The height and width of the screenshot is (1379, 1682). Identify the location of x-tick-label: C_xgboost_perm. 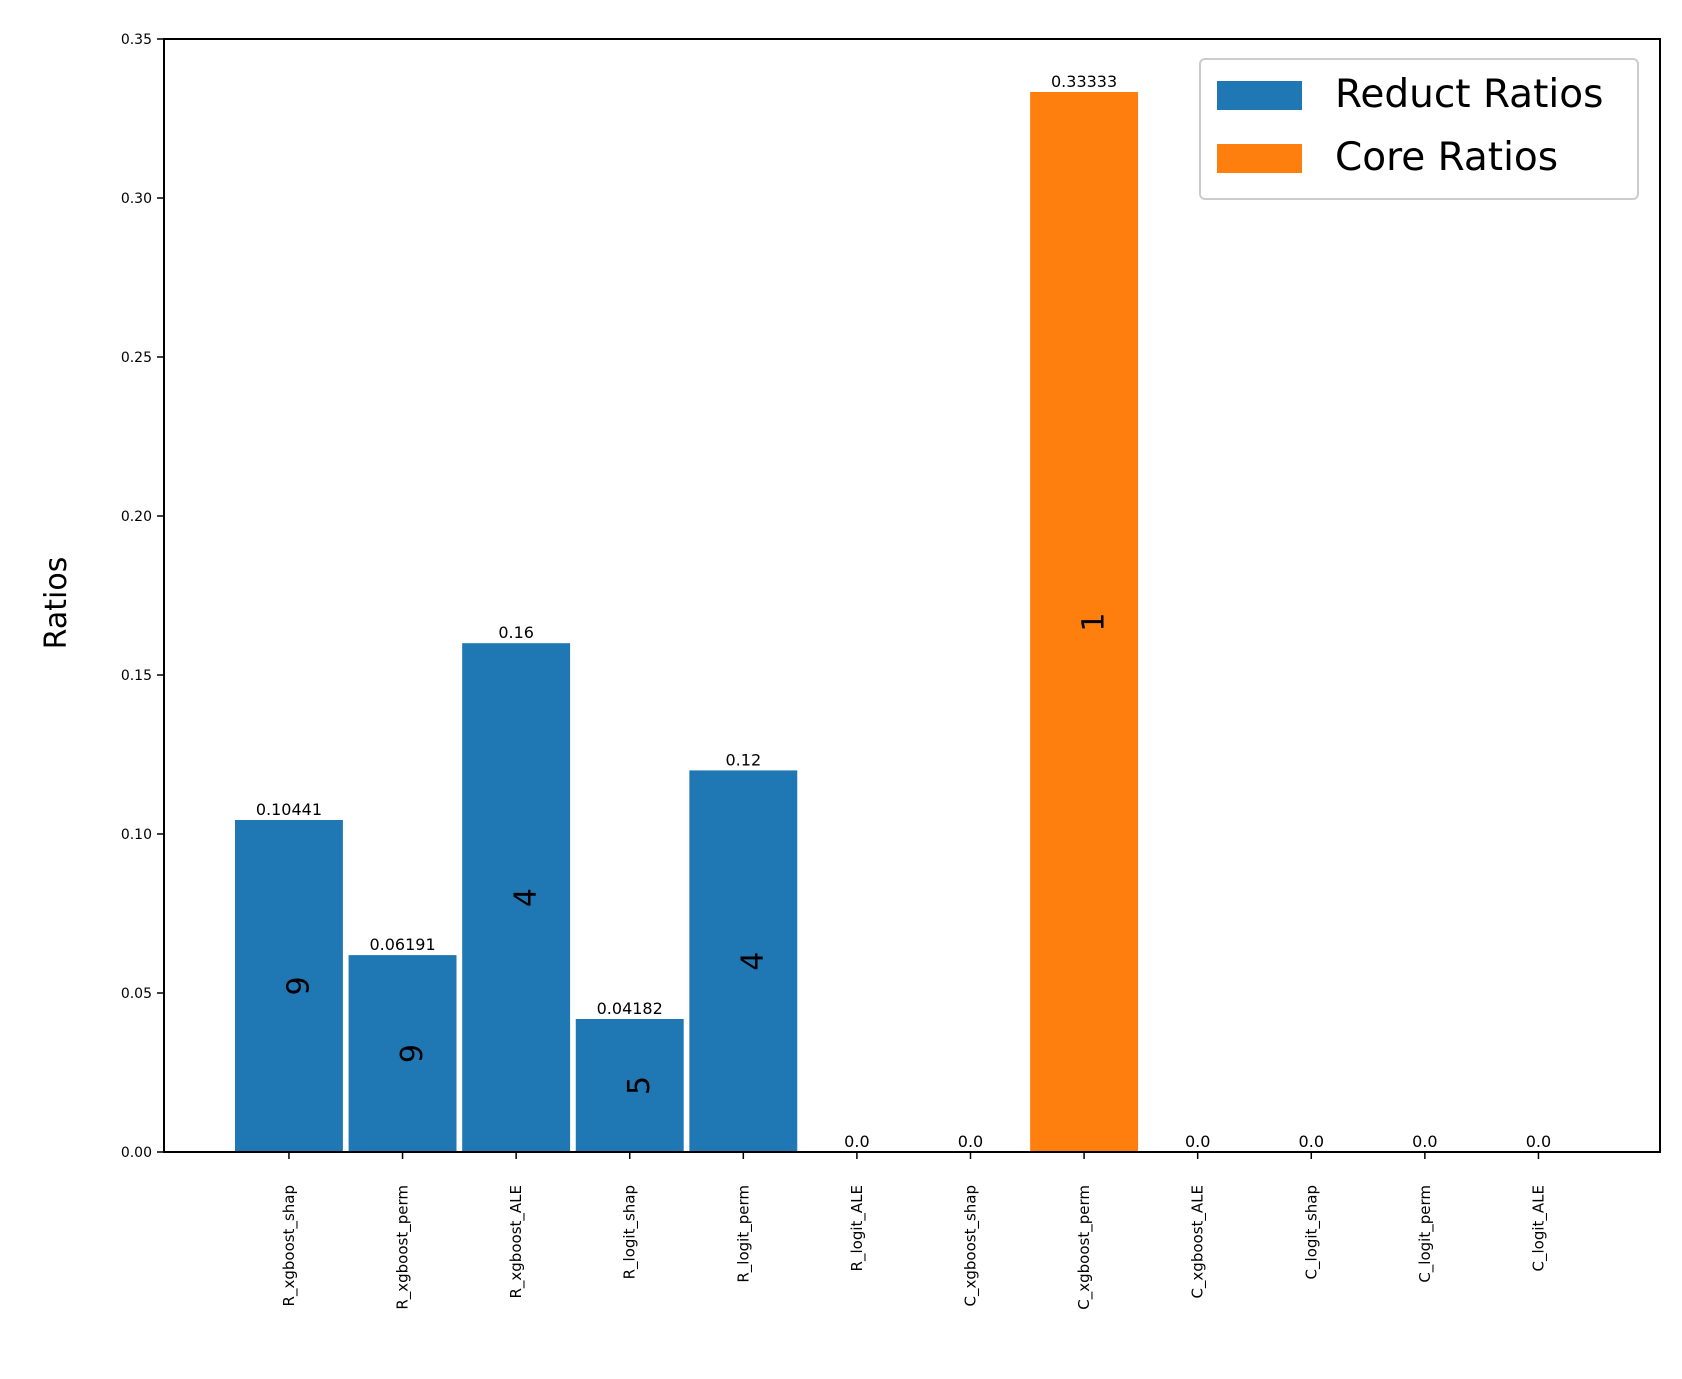
(1084, 1247).